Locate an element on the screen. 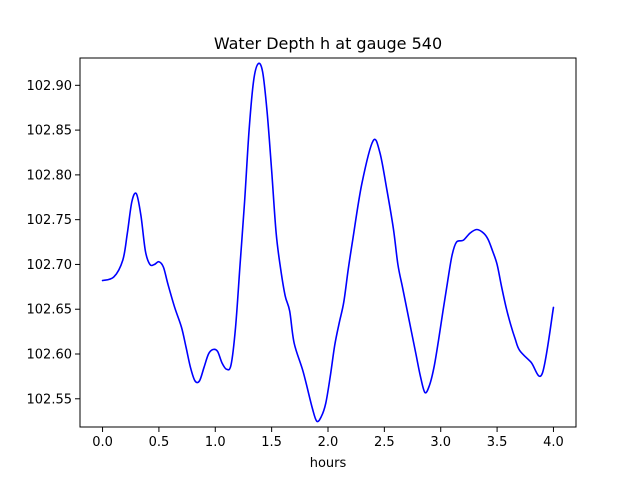 The width and height of the screenshot is (640, 480). x-tick-label: 1.5 is located at coordinates (271, 442).